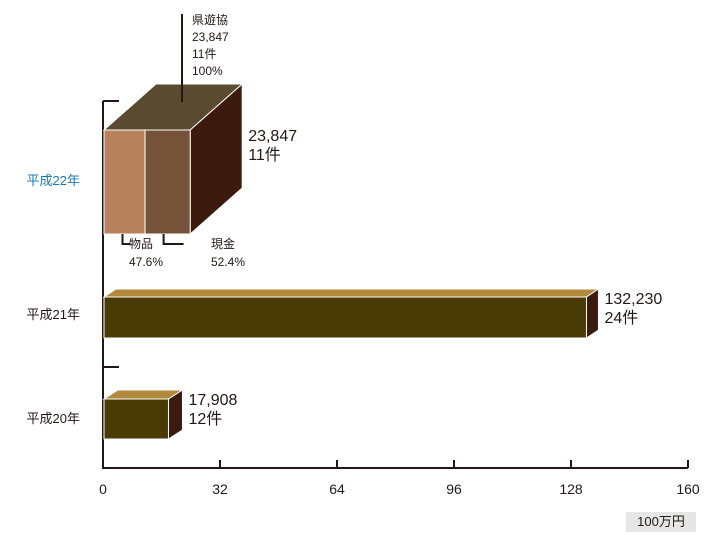  What do you see at coordinates (633, 299) in the screenshot?
I see `bar-amount-label: 132,230` at bounding box center [633, 299].